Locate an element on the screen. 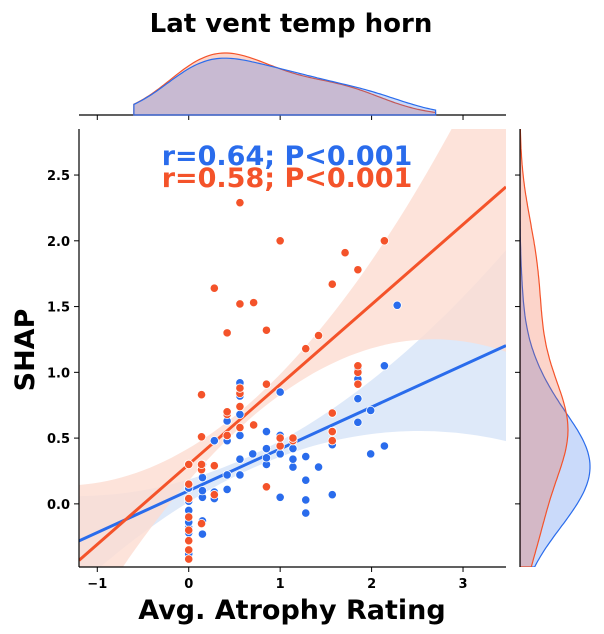 The width and height of the screenshot is (604, 634). x-tick-label: 0 is located at coordinates (188, 584).